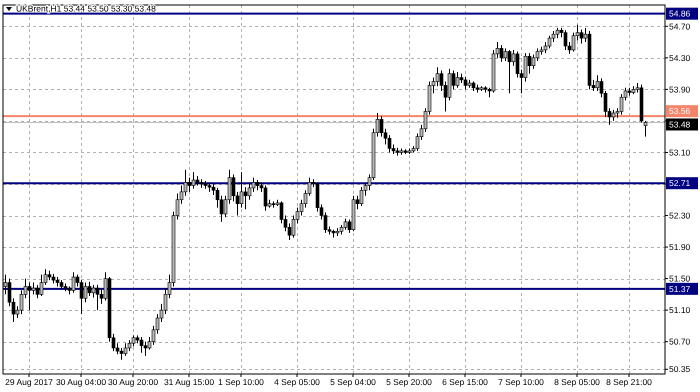  Describe the element at coordinates (409, 382) in the screenshot. I see `x-tick-label: 5 Sep 20:00` at that location.